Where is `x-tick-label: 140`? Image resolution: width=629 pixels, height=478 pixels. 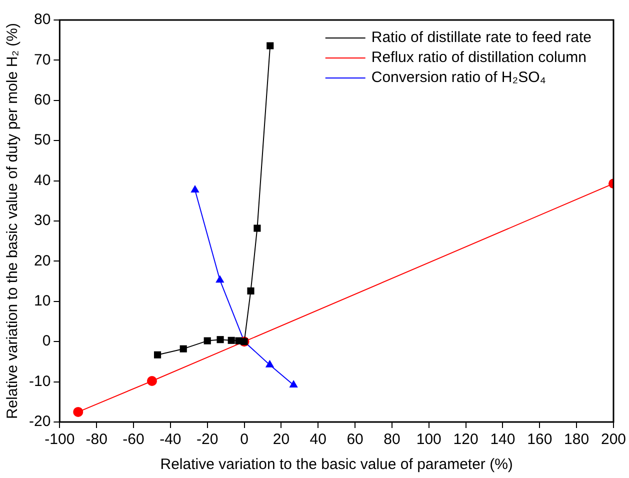 x-tick-label: 140 is located at coordinates (503, 439).